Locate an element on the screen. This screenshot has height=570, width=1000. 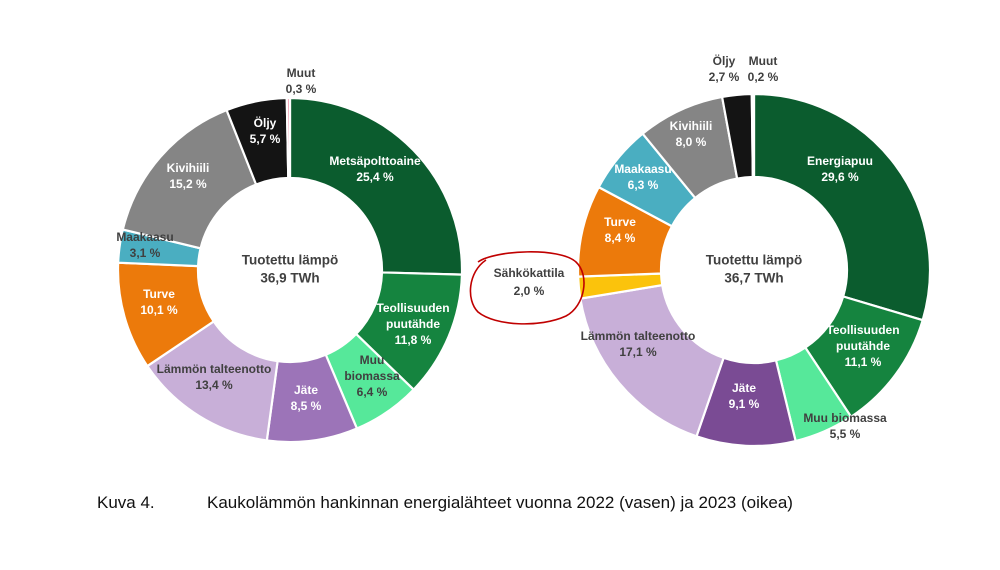
slice-label-muu-biomassa-name: biomassa is located at coordinates (372, 376).